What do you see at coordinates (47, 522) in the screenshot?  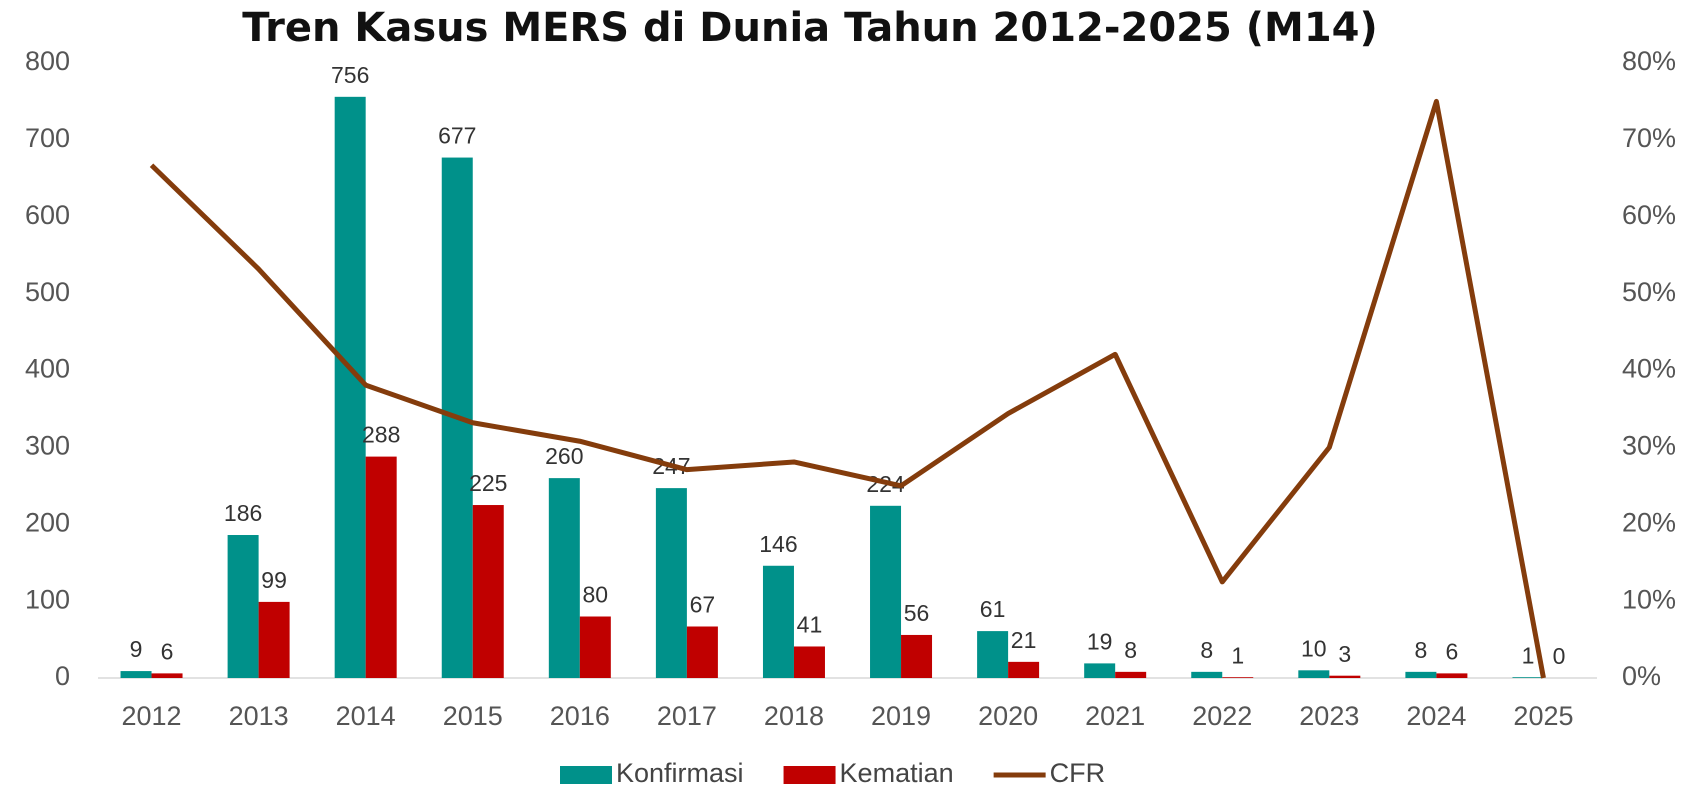 I see `y-tick-label: 200` at bounding box center [47, 522].